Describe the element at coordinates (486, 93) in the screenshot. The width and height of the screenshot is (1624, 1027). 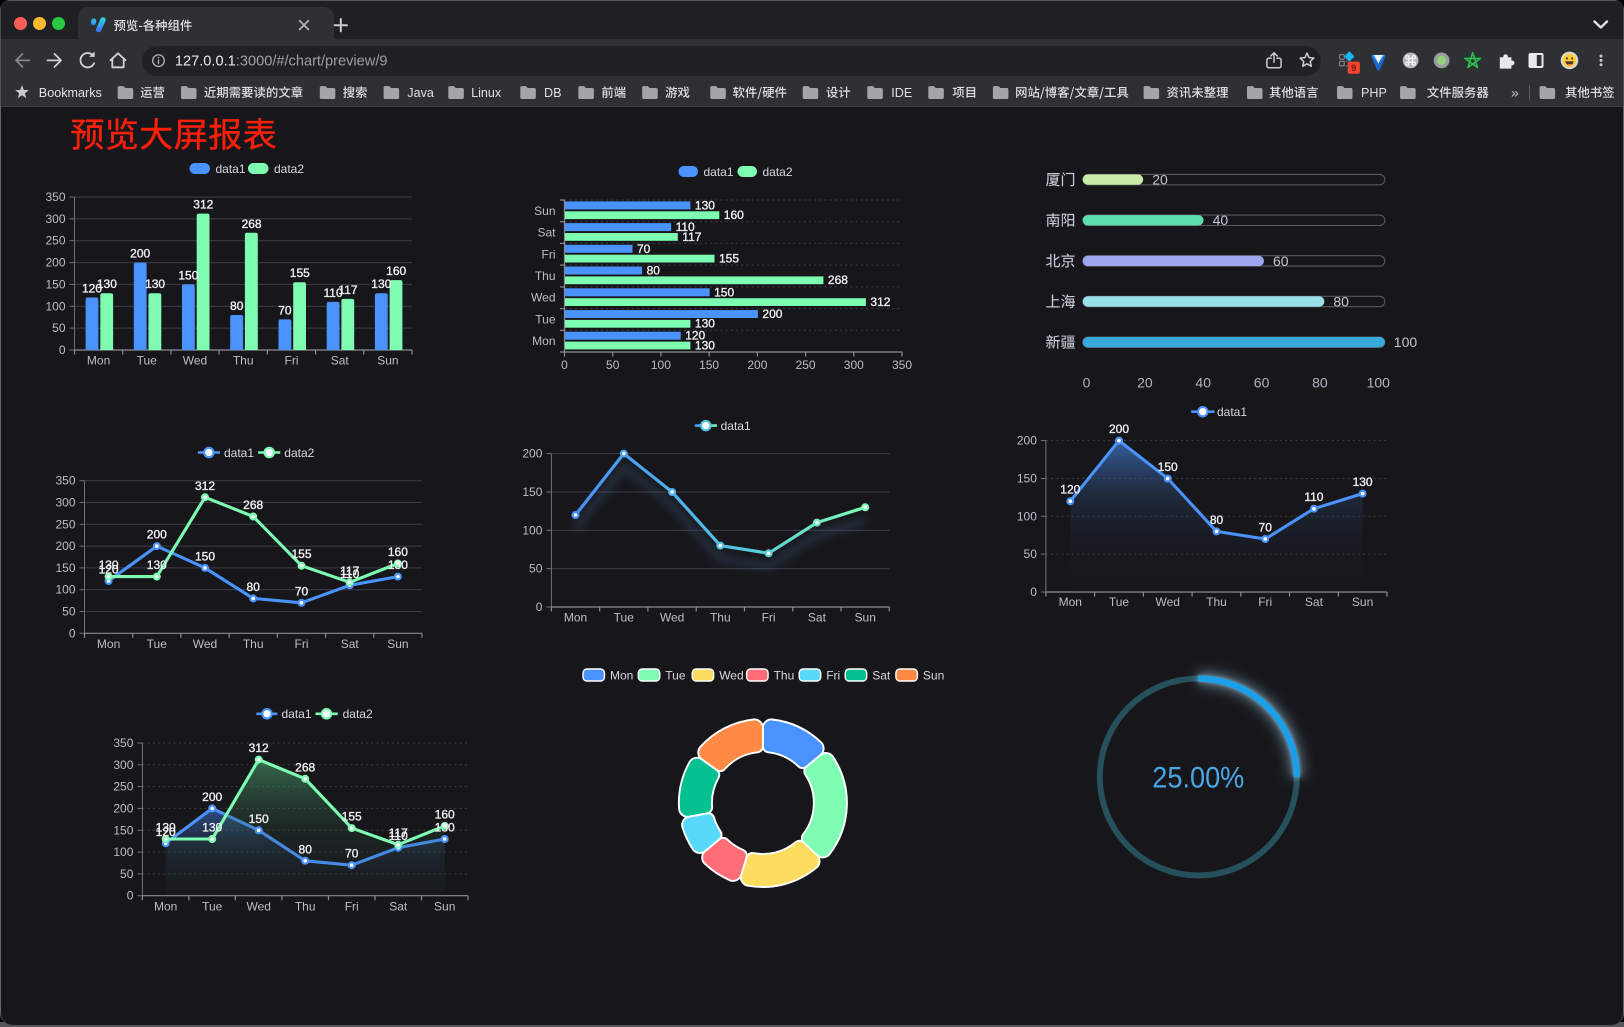
I see `svg-text: Linux` at that location.